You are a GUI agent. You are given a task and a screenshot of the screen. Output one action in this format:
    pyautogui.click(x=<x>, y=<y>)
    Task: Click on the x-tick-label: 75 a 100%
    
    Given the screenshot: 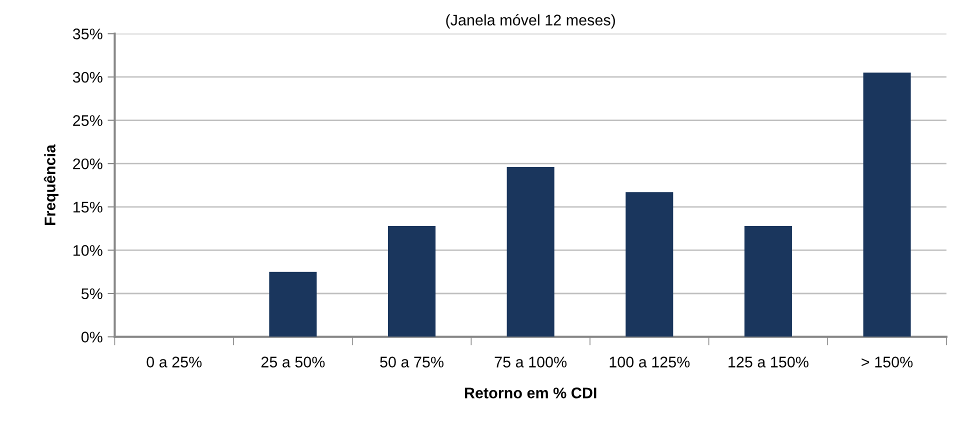 What is the action you would take?
    pyautogui.click(x=530, y=362)
    